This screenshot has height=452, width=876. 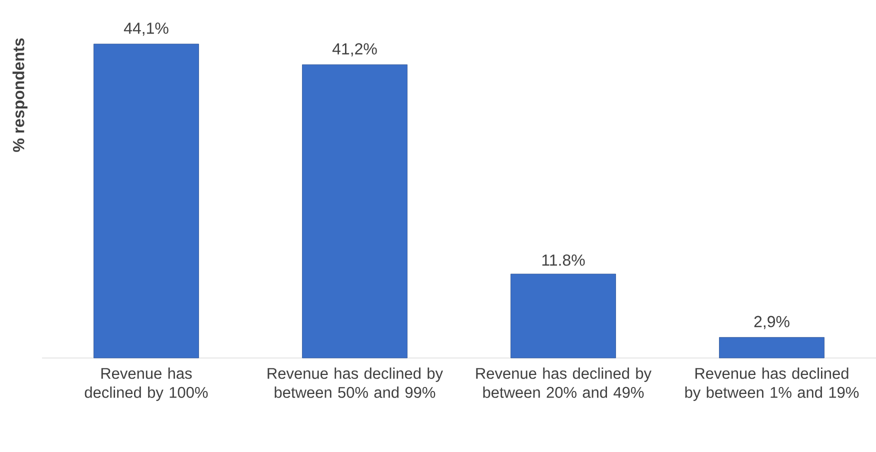 I want to click on data-label: 2,9%, so click(x=772, y=323).